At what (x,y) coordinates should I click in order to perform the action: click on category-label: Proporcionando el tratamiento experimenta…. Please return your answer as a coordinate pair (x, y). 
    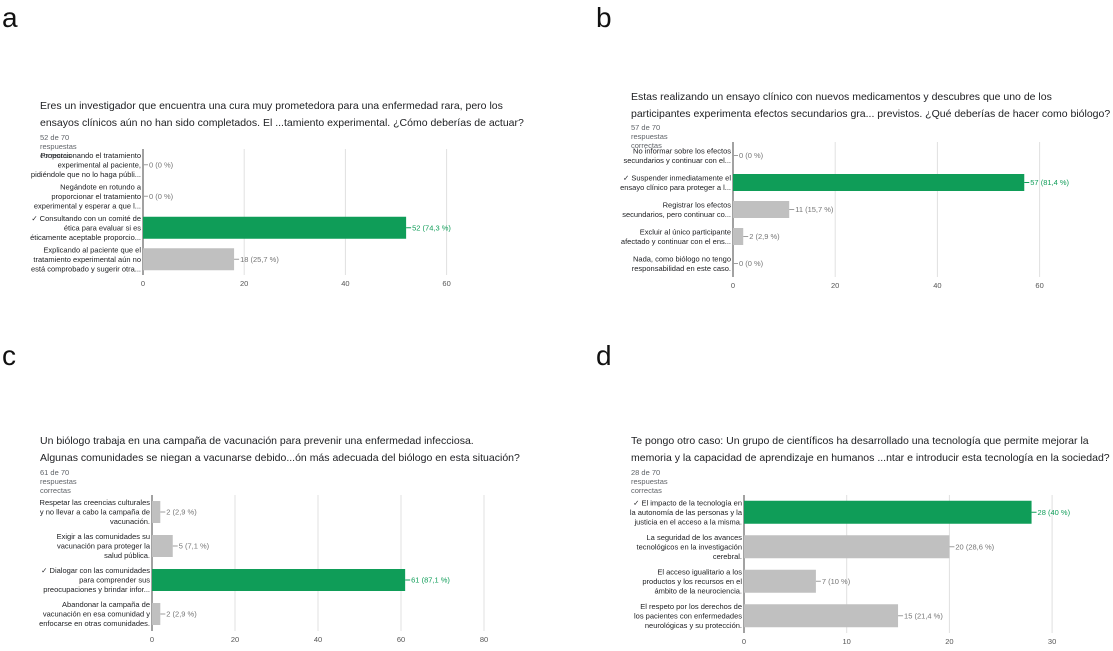
    Looking at the image, I should click on (86, 165).